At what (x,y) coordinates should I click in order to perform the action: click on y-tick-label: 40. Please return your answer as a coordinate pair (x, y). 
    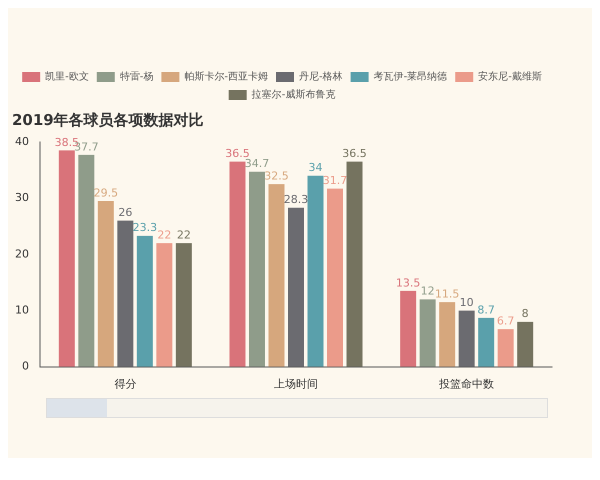
    Looking at the image, I should click on (21, 141).